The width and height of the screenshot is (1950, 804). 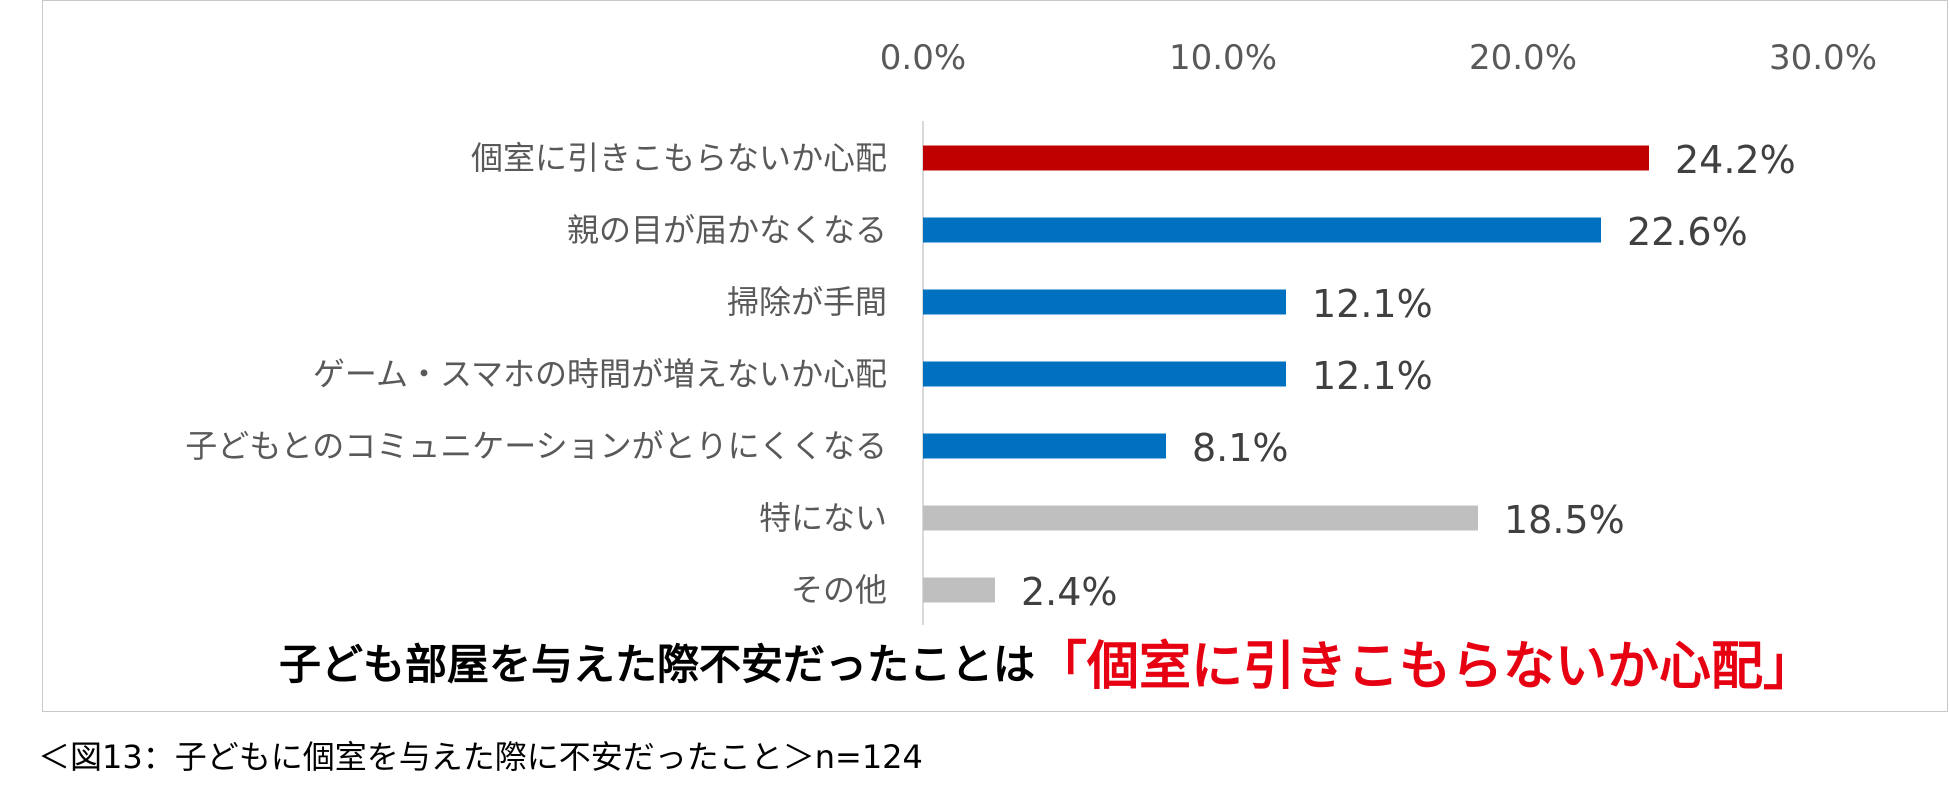 What do you see at coordinates (1687, 232) in the screenshot?
I see `data-label: 22.6%` at bounding box center [1687, 232].